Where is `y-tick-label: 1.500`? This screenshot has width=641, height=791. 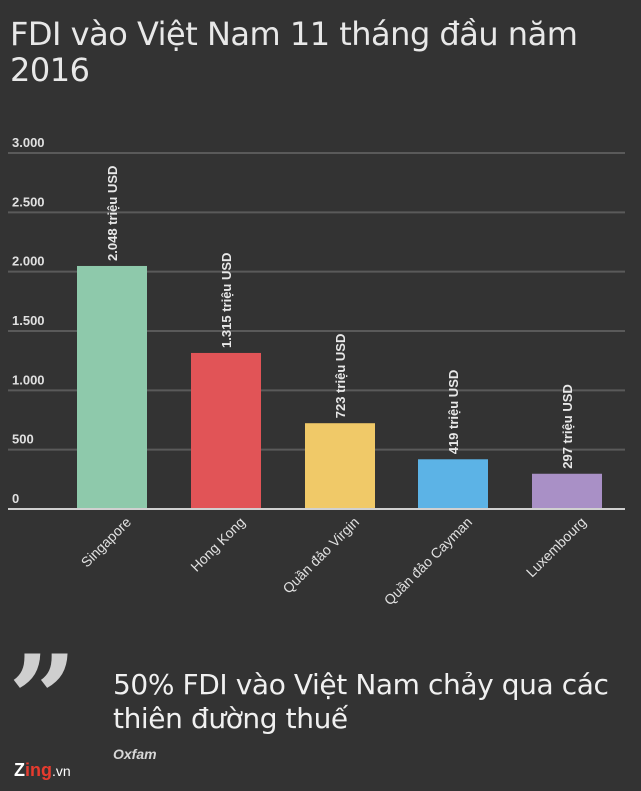 y-tick-label: 1.500 is located at coordinates (28, 320).